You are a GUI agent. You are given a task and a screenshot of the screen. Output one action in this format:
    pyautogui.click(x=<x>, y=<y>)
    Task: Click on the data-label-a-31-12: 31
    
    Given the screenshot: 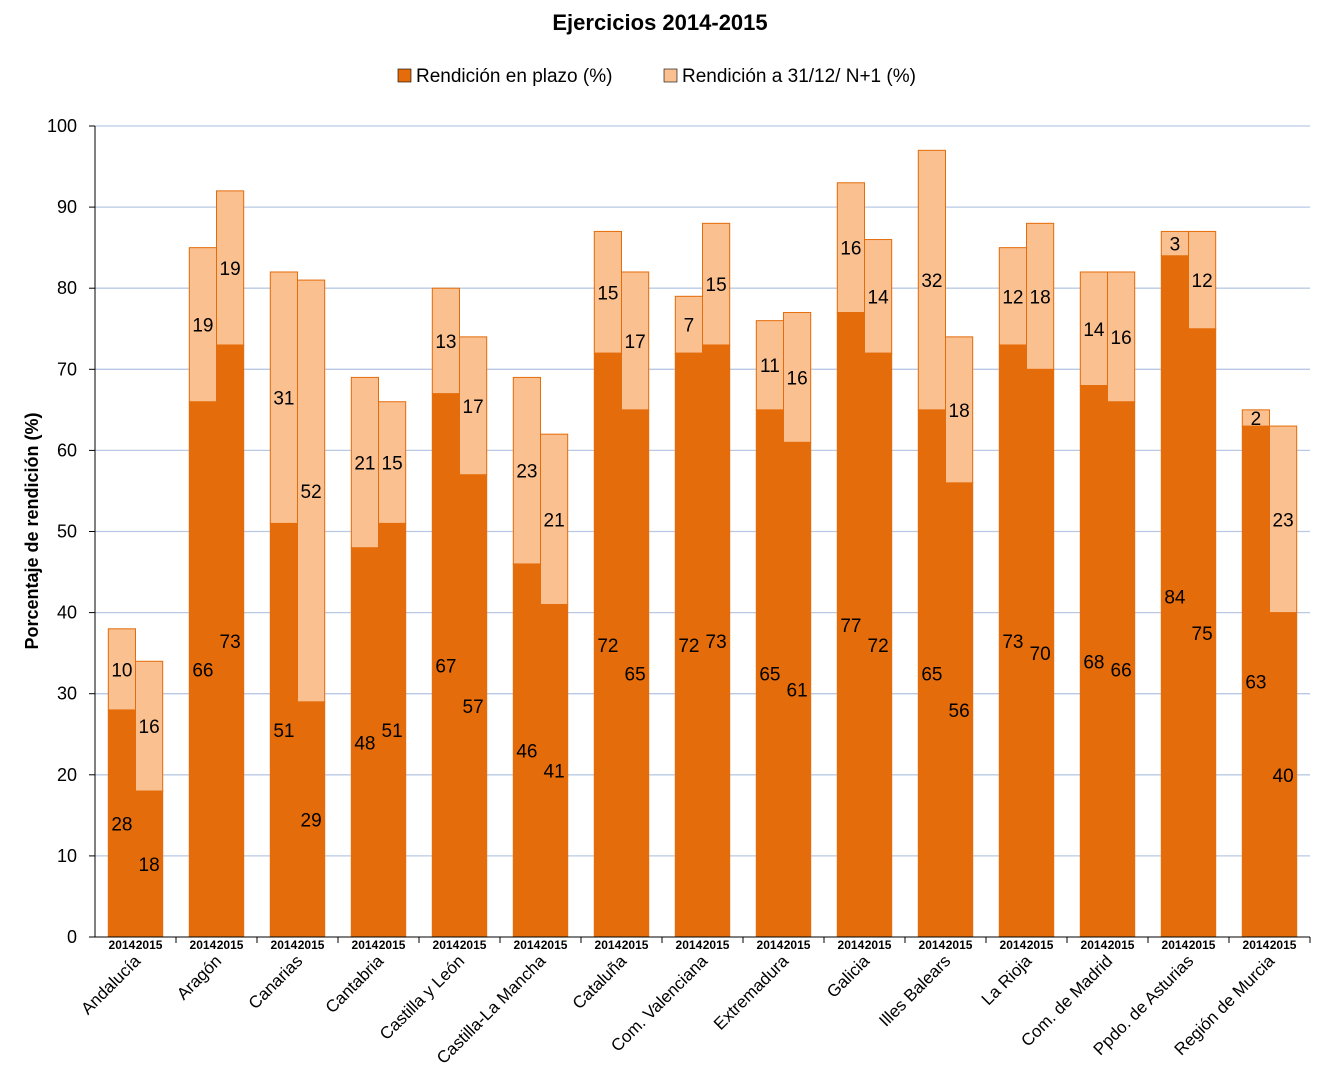 What is the action you would take?
    pyautogui.click(x=283, y=399)
    